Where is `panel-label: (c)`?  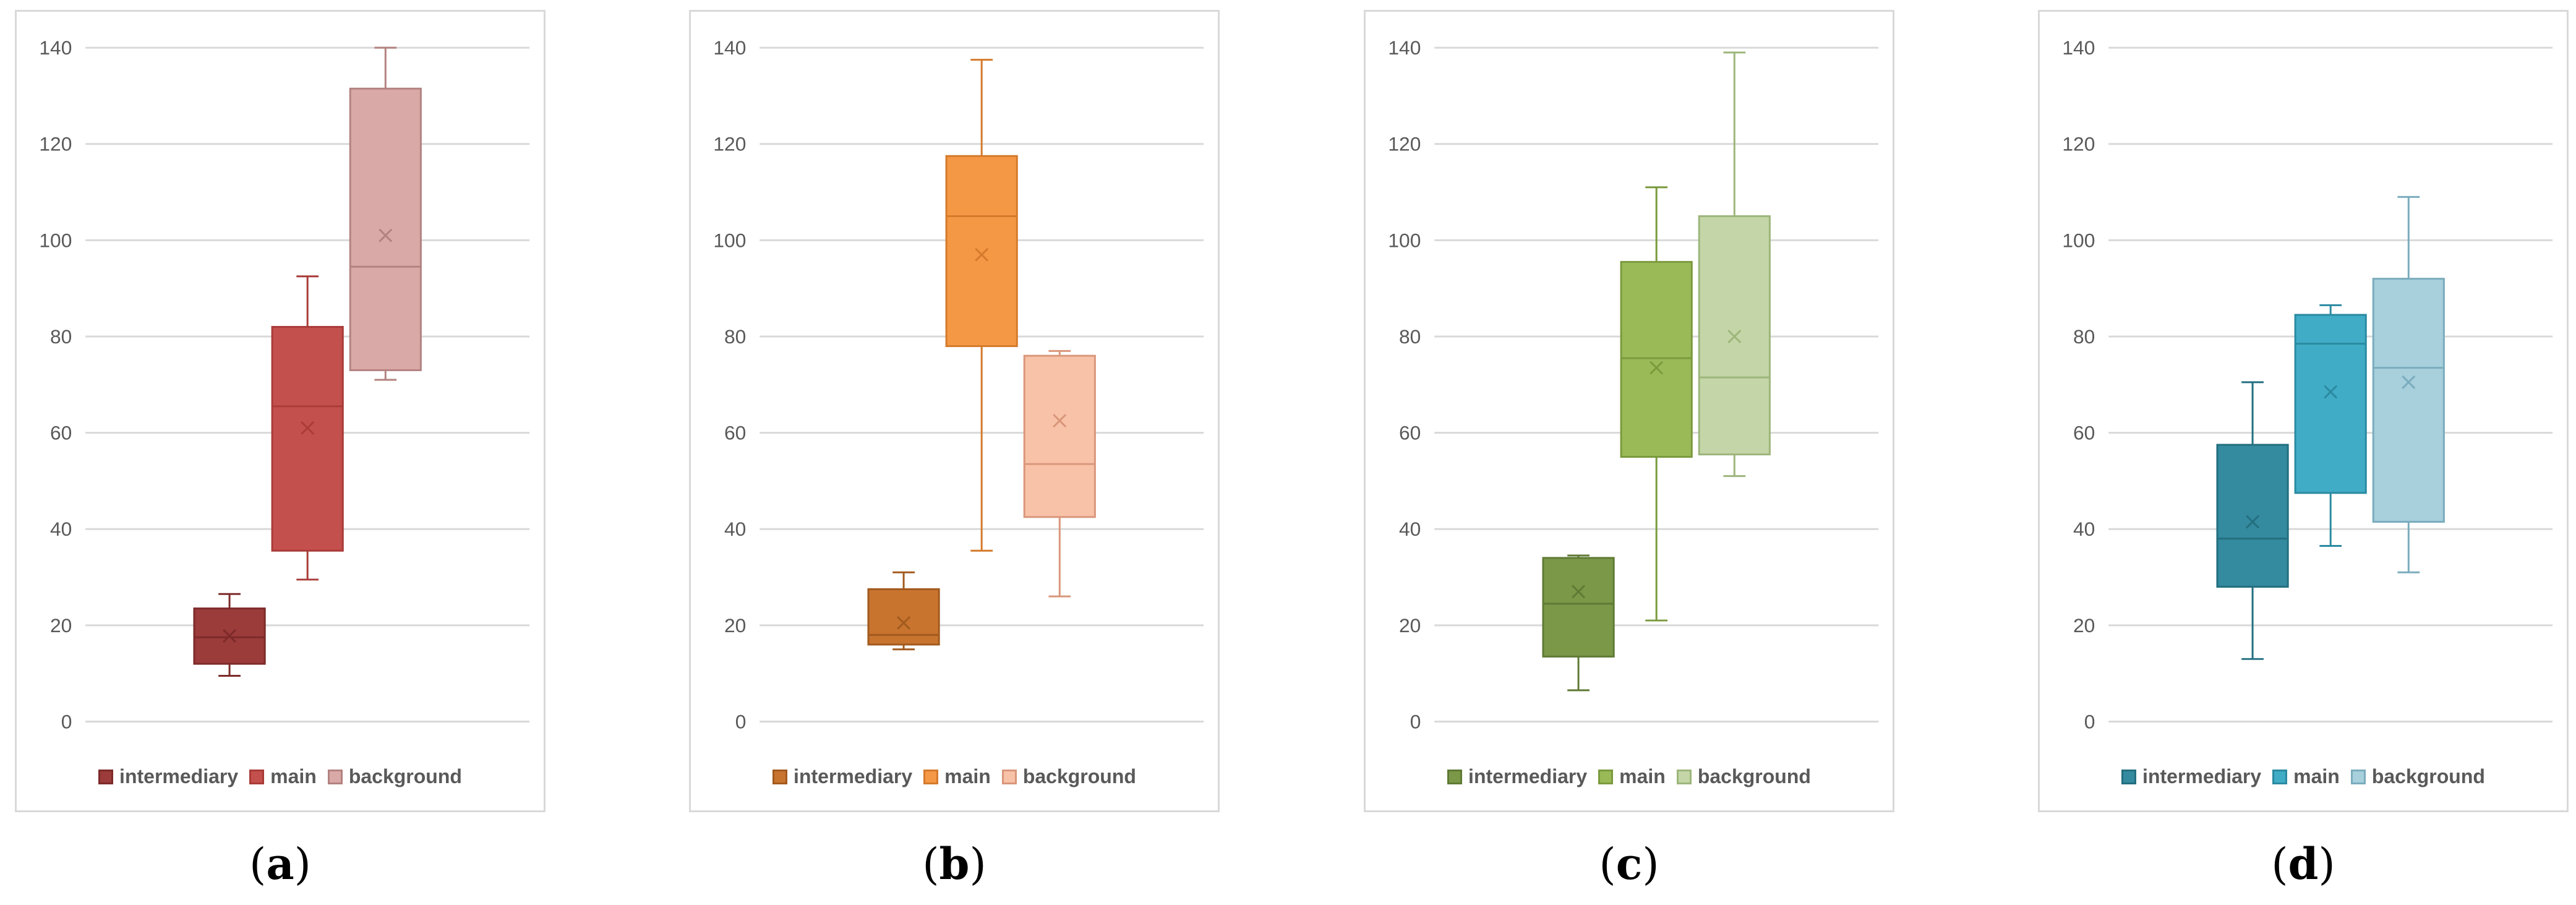
panel-label: (c) is located at coordinates (1629, 864).